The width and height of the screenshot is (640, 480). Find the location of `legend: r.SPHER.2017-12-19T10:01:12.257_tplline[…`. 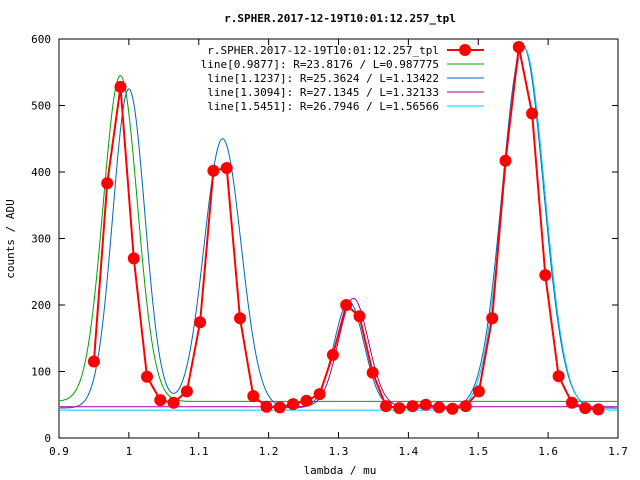

legend: r.SPHER.2017-12-19T10:01:12.257_tplline[… is located at coordinates (342, 78).